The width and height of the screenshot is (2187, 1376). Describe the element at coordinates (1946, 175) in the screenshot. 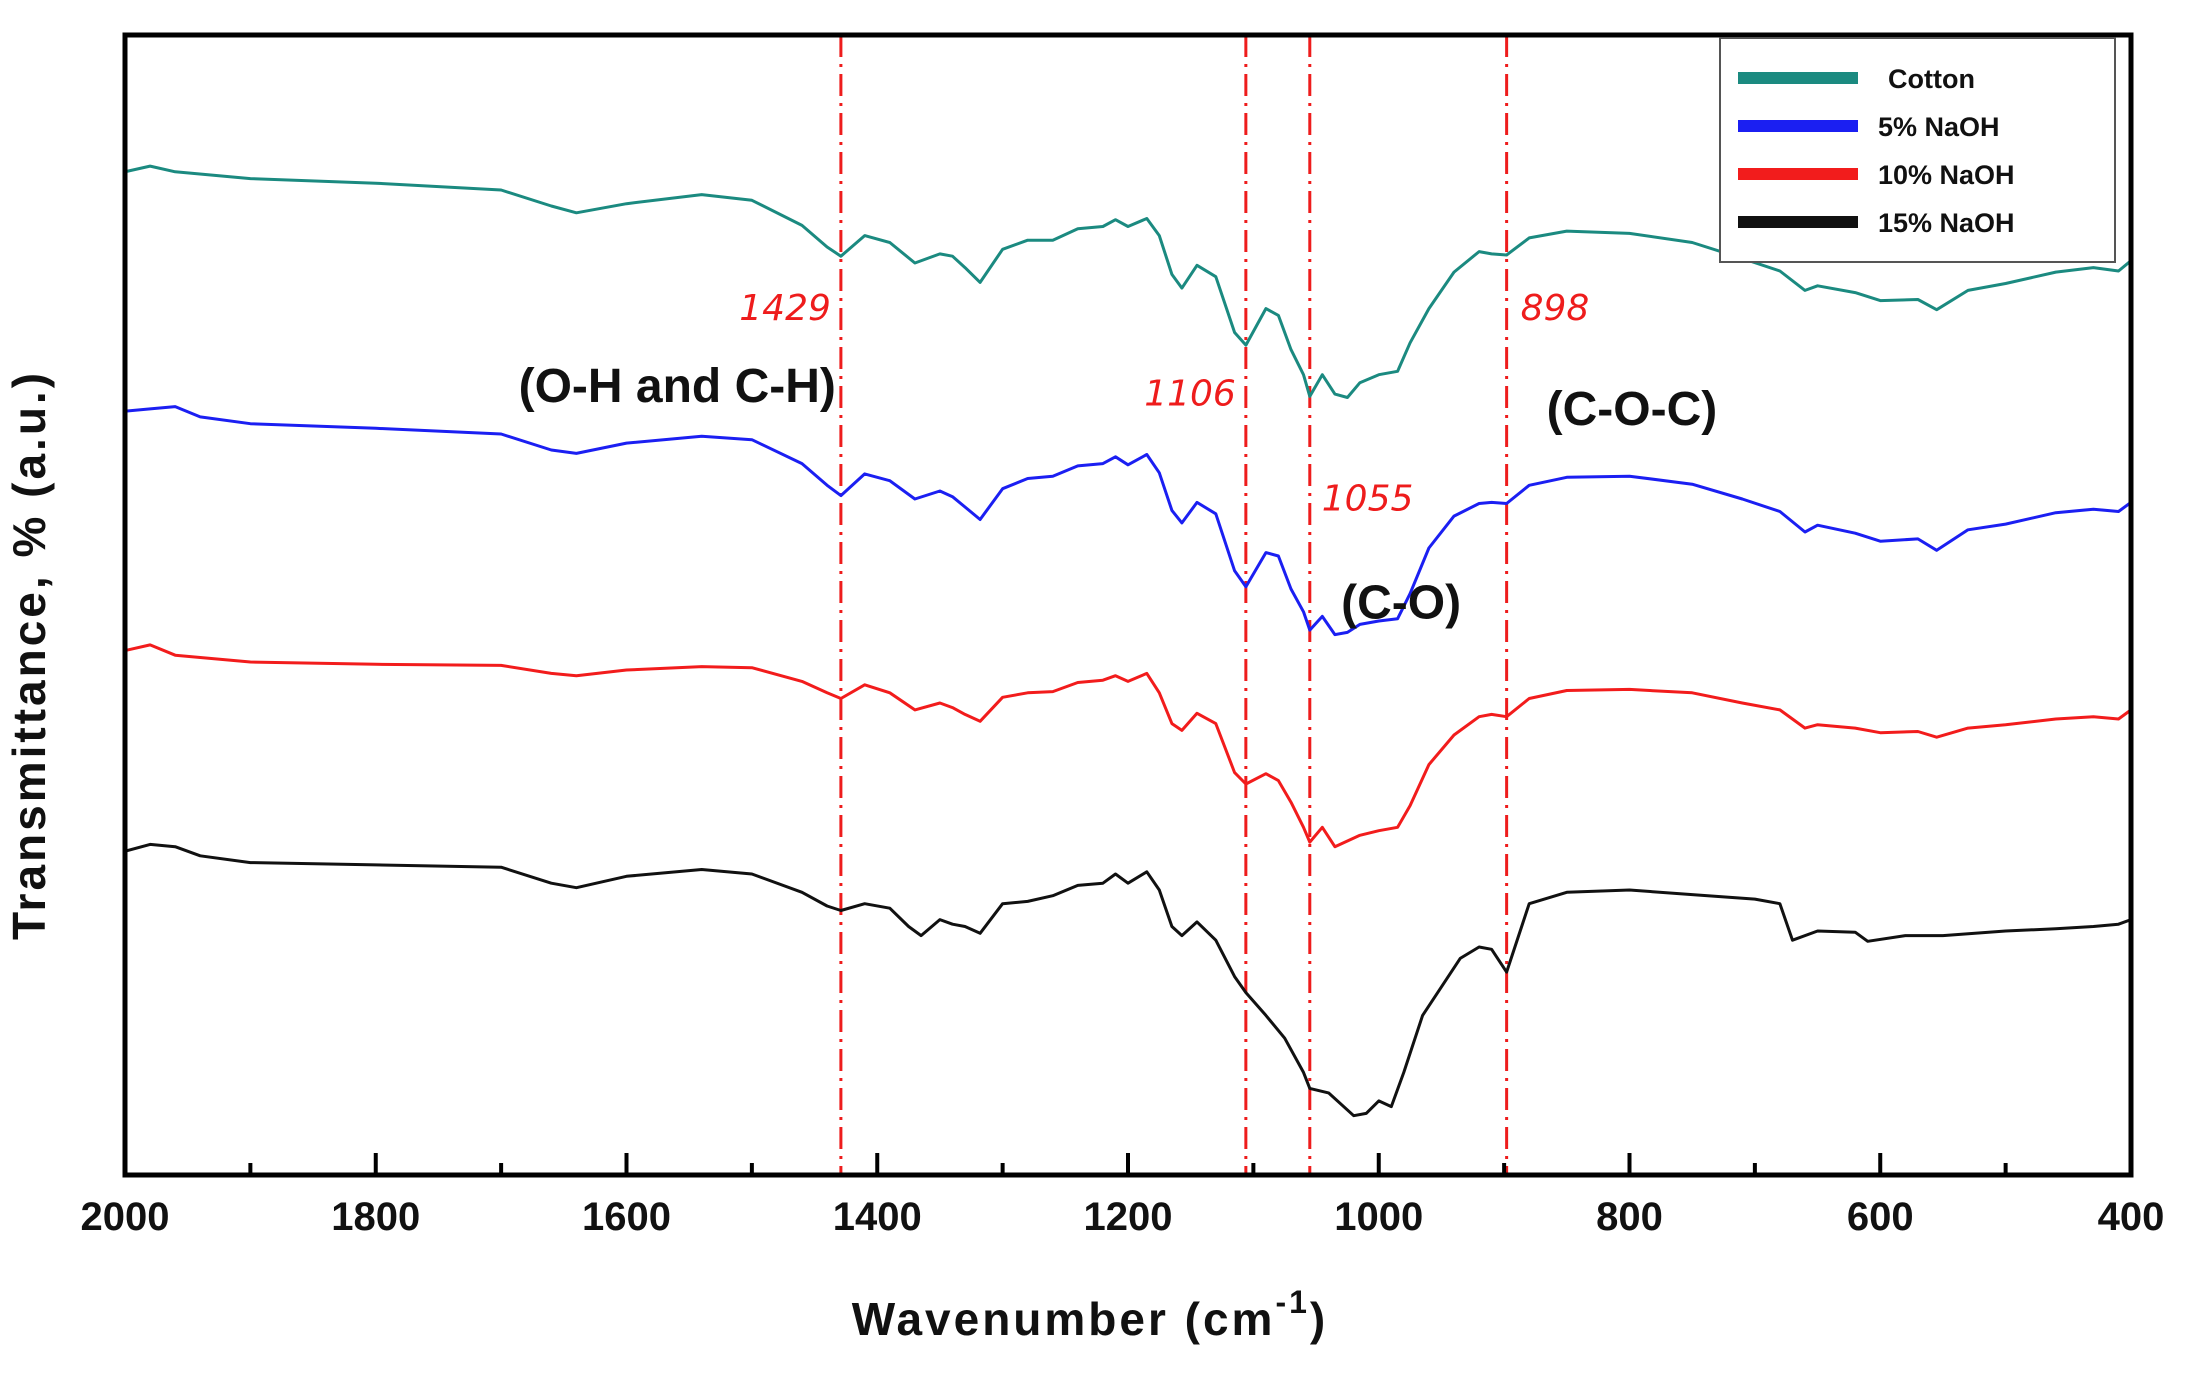

I see `legend-label-10-naoh: 10% NaOH` at that location.